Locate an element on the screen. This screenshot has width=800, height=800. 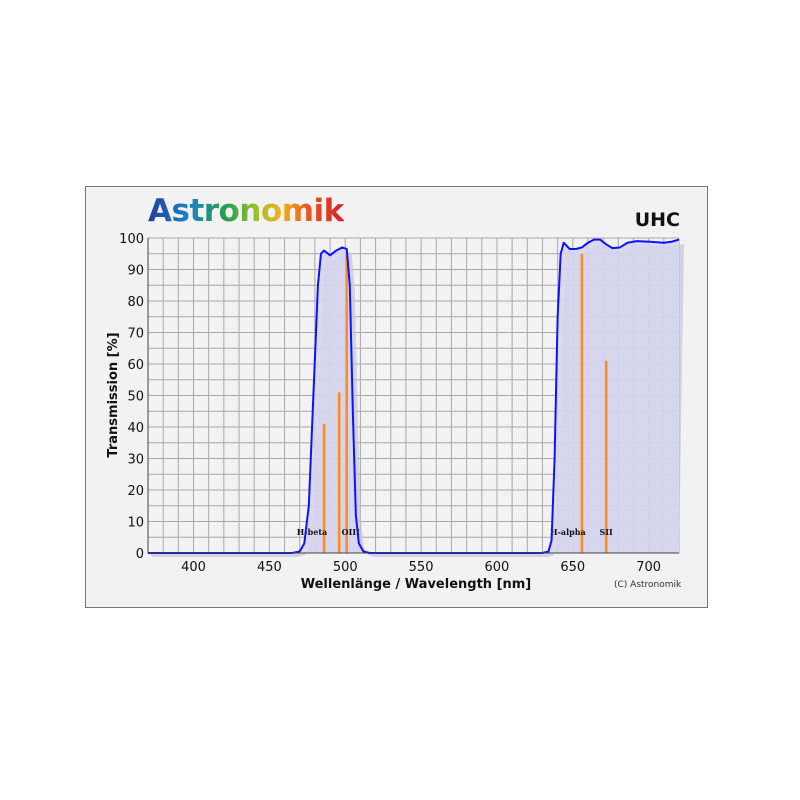
x-tick-label: 400 is located at coordinates (193, 567).